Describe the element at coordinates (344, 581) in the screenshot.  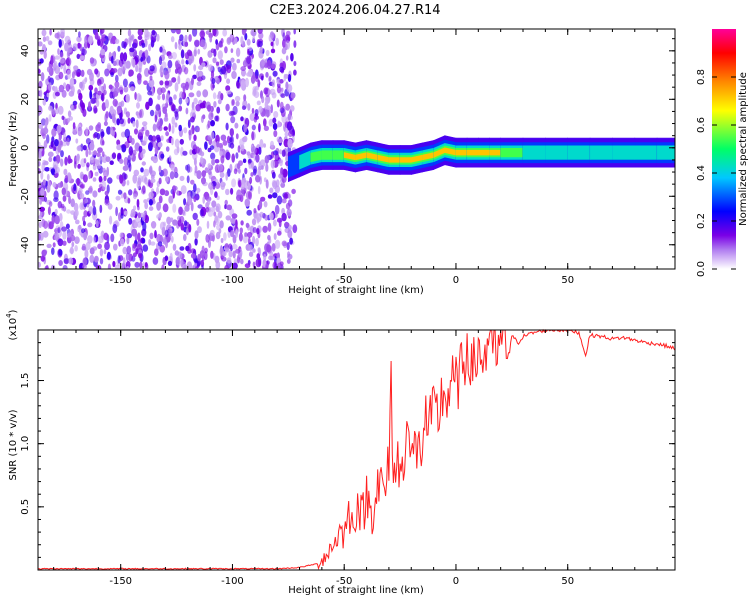
I see `x-tick-label: -50` at that location.